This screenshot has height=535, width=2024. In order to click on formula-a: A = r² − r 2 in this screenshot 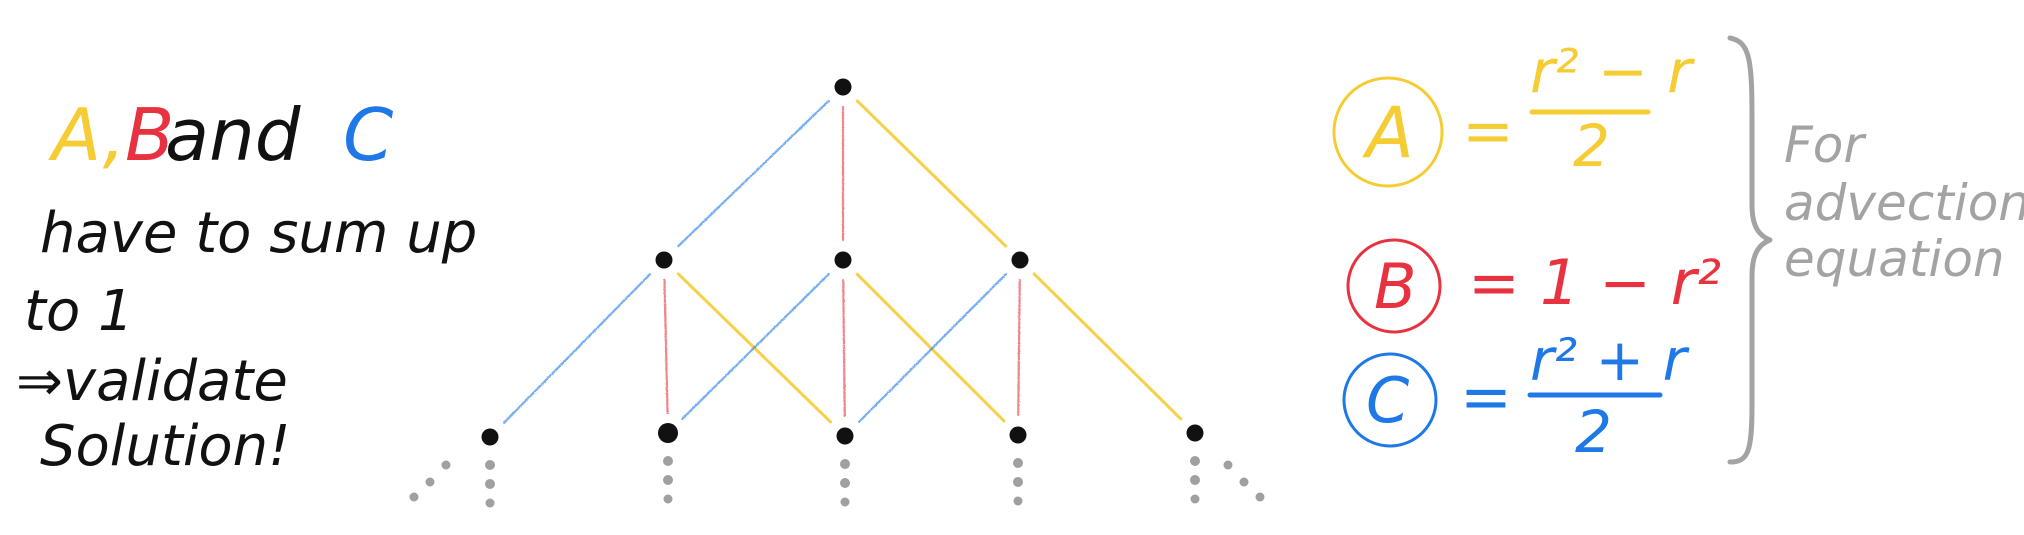, I will do `click(1513, 112)`.